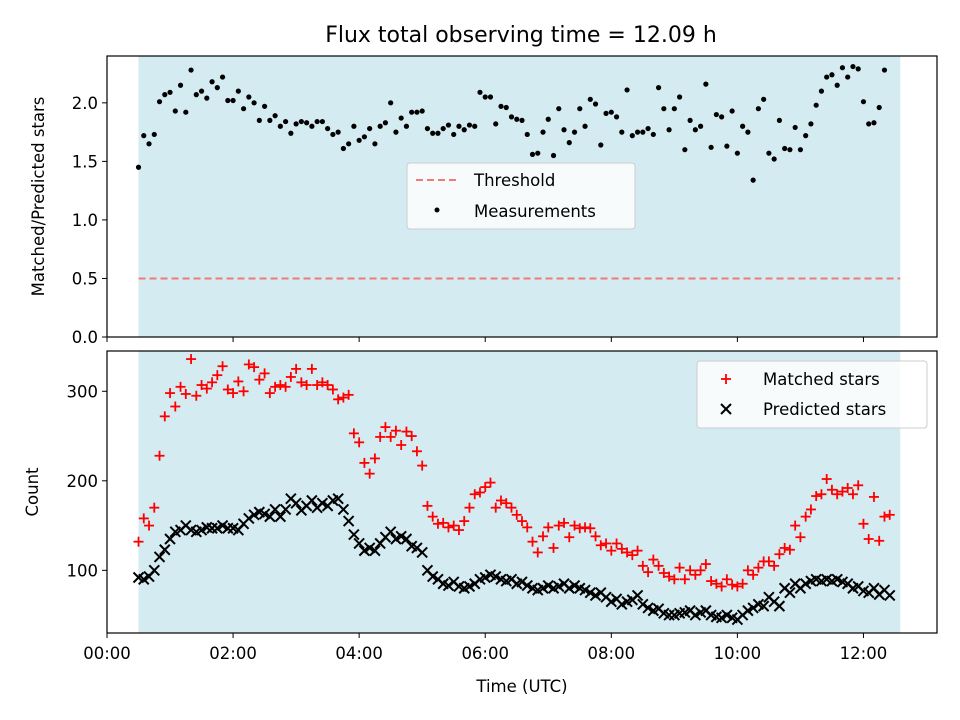  Describe the element at coordinates (359, 653) in the screenshot. I see `bottom-x-tick-label: 04:00` at that location.